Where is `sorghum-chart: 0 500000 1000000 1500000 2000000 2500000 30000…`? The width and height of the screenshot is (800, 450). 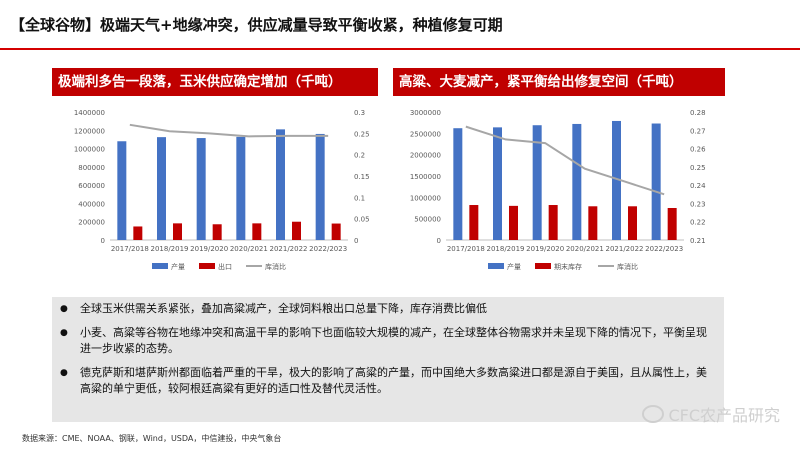 sorghum-chart: 0 500000 1000000 1500000 2000000 2500000 30000… is located at coordinates (558, 190).